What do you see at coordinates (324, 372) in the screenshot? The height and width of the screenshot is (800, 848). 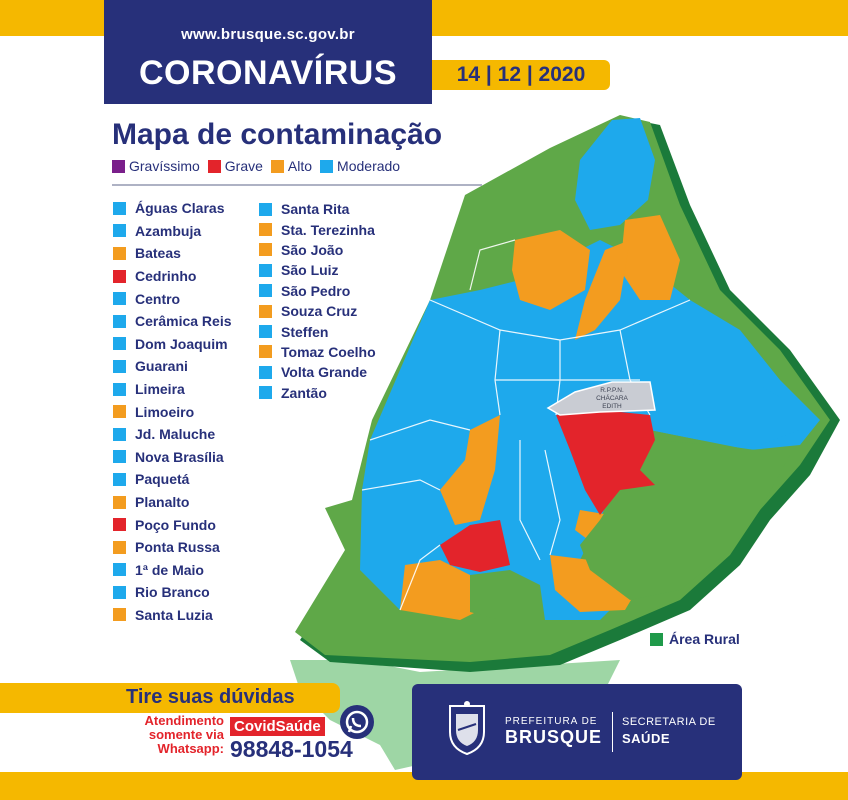 I see `neighborhood-name: Volta Grande` at bounding box center [324, 372].